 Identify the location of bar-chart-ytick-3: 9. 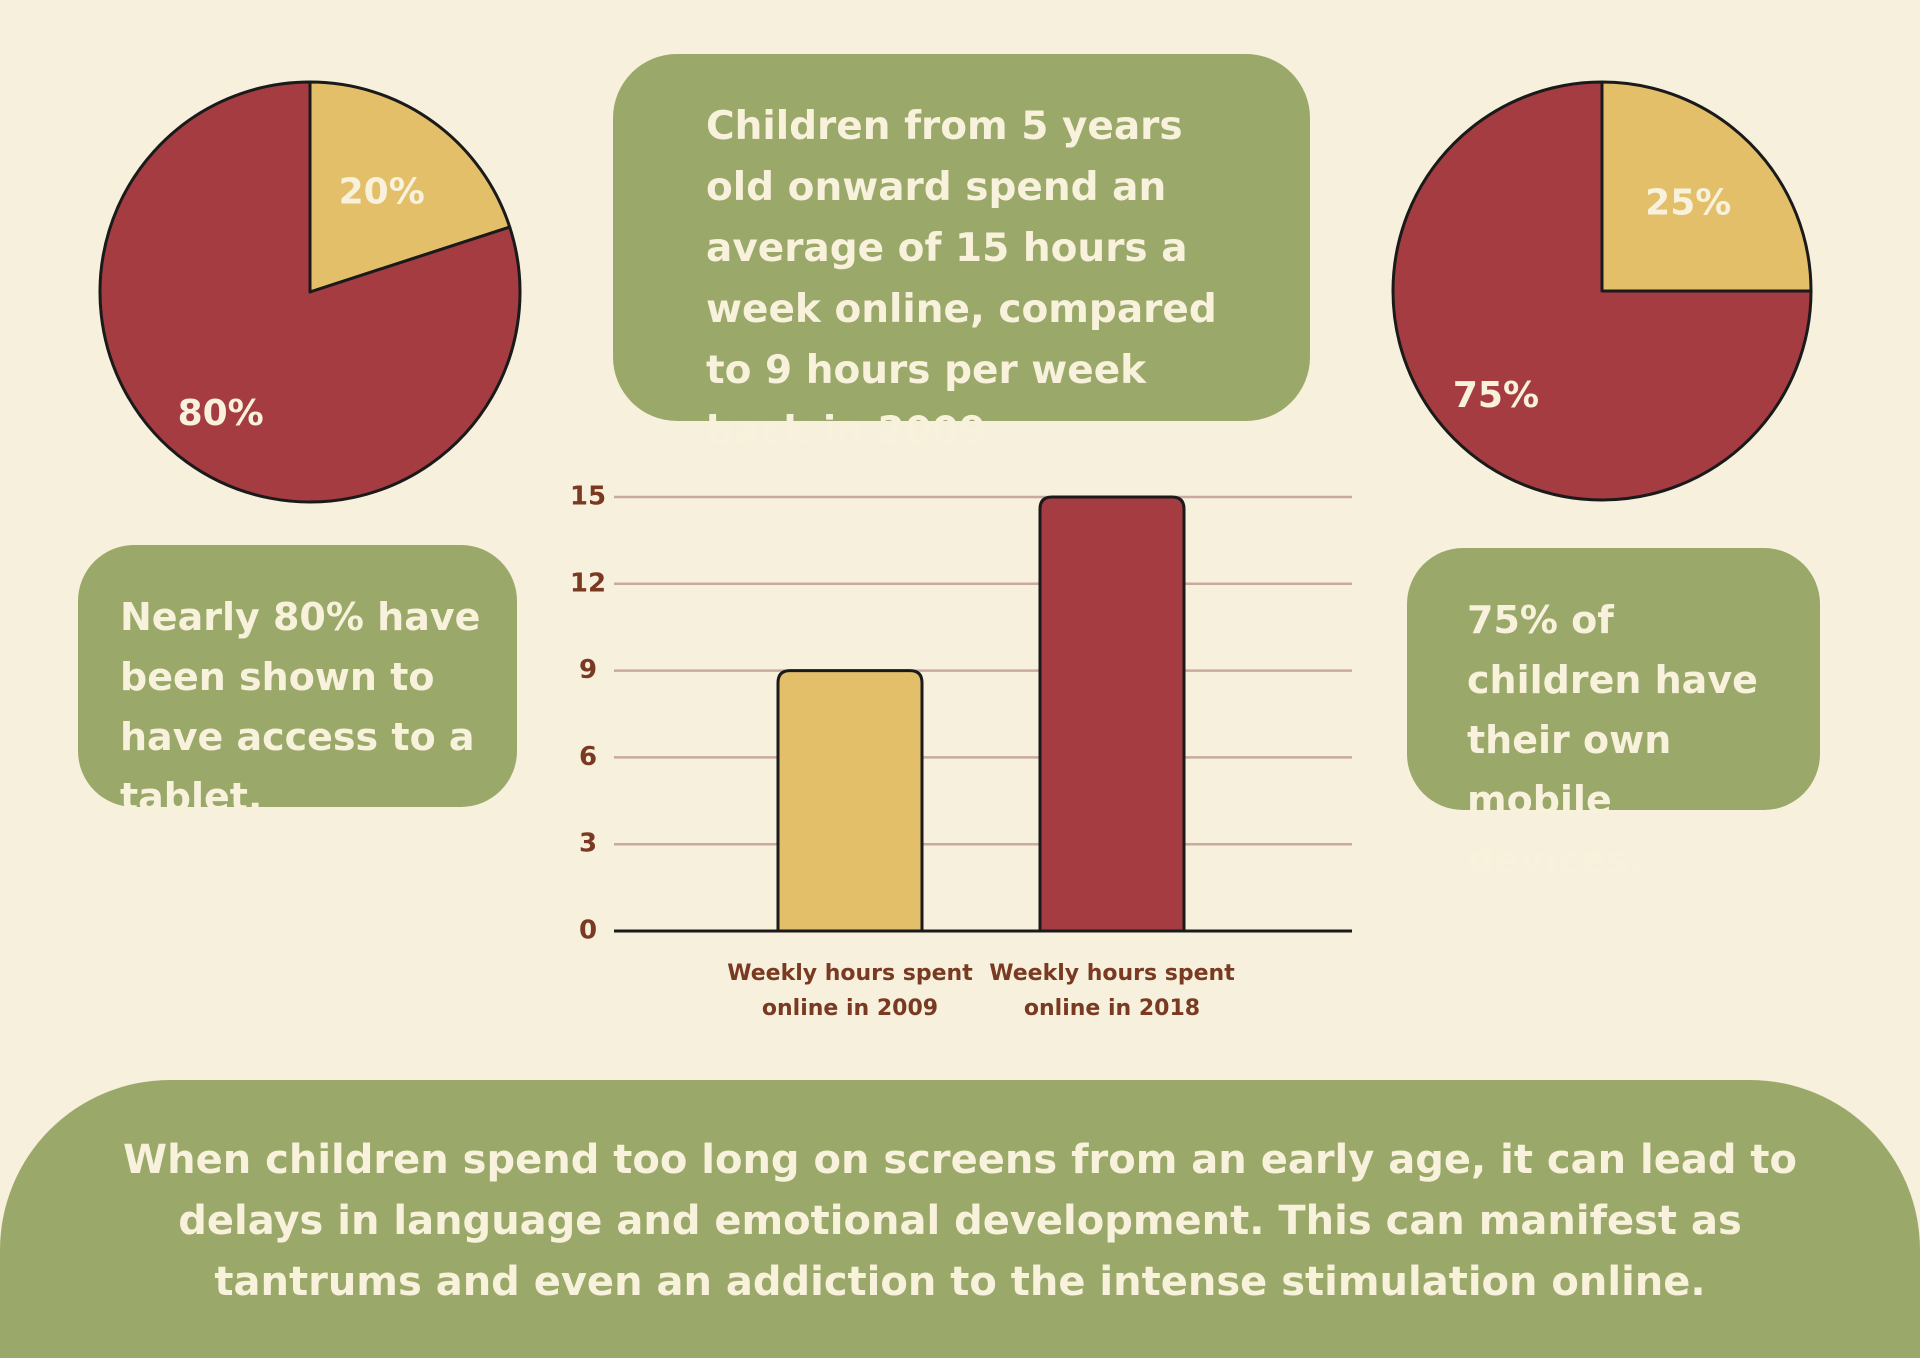
(588, 670).